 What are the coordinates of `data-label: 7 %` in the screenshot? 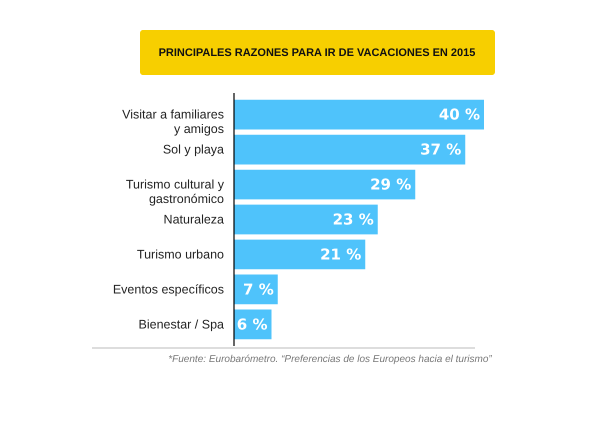 It's located at (258, 289).